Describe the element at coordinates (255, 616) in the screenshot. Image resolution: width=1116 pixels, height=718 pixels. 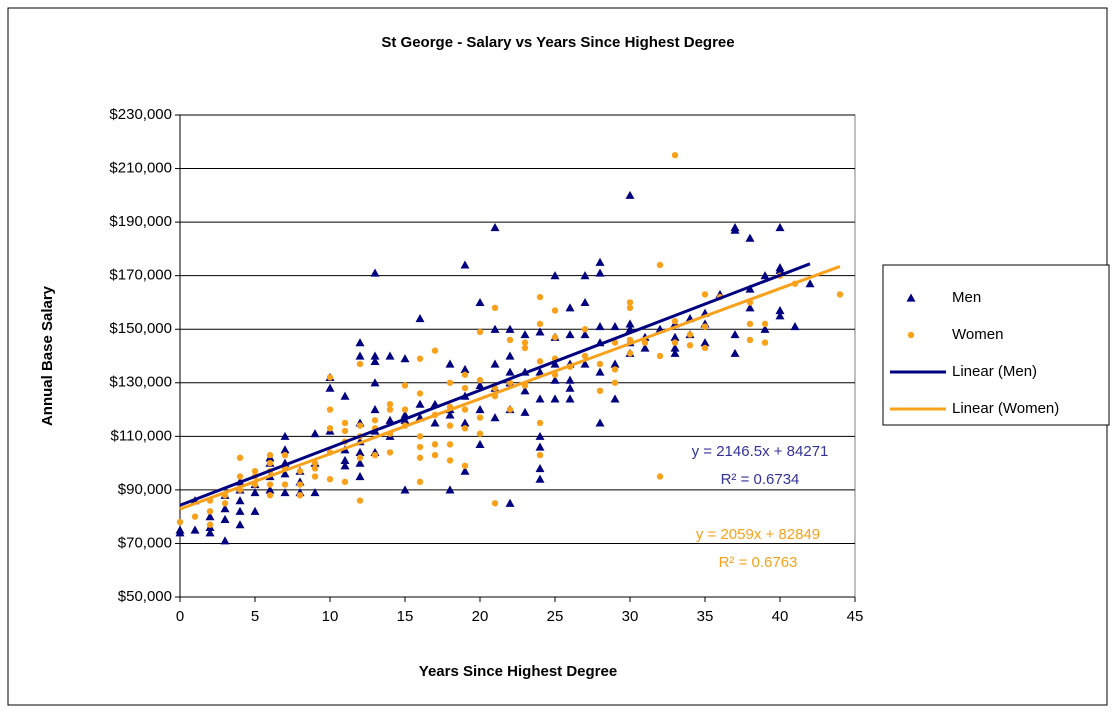
I see `x-tick-label: 5` at that location.